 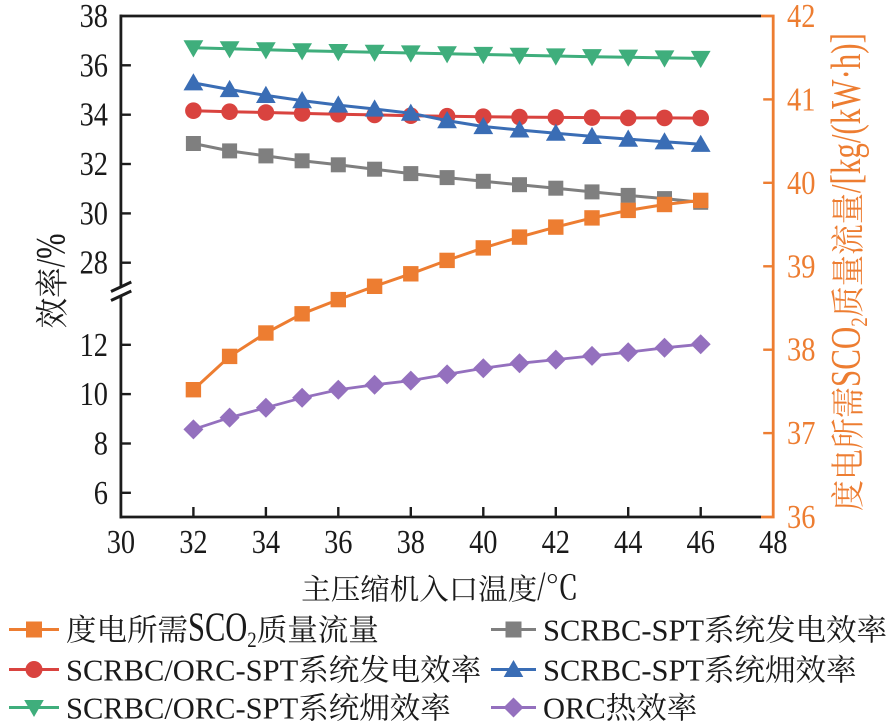 I want to click on svg-text: 12, so click(x=94, y=345).